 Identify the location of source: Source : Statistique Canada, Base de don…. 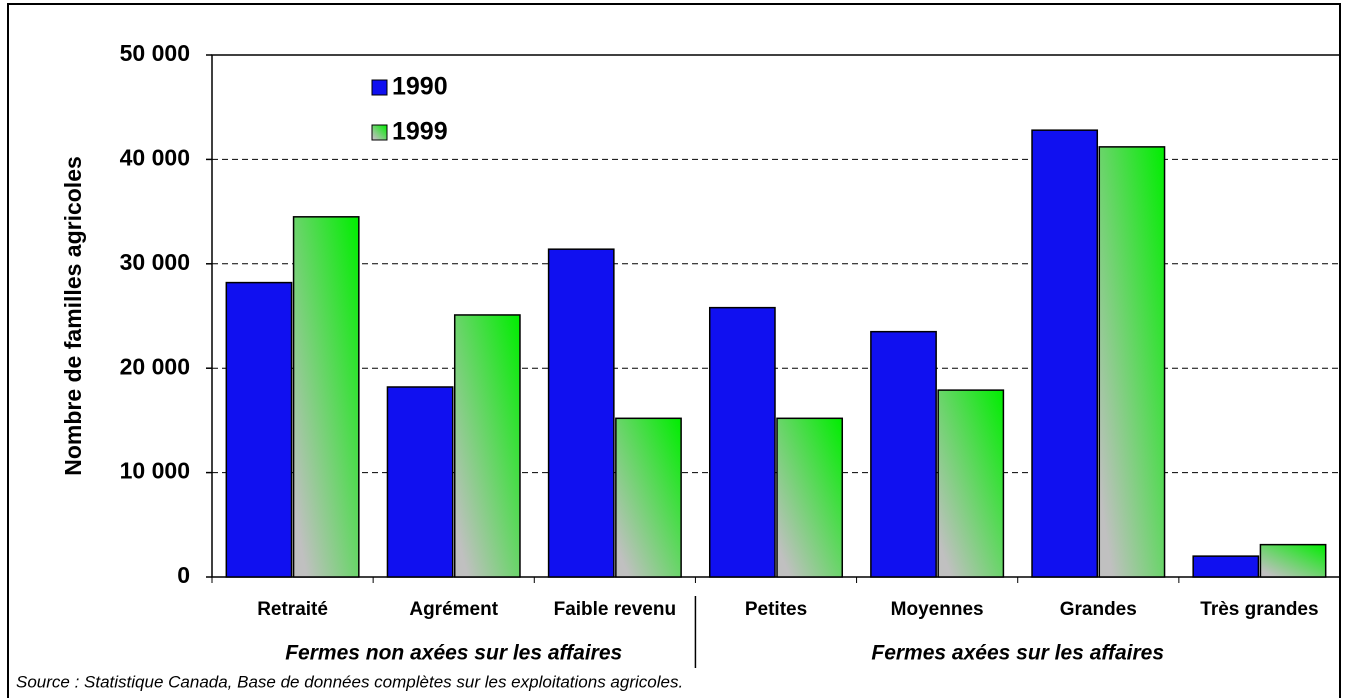
(349, 681).